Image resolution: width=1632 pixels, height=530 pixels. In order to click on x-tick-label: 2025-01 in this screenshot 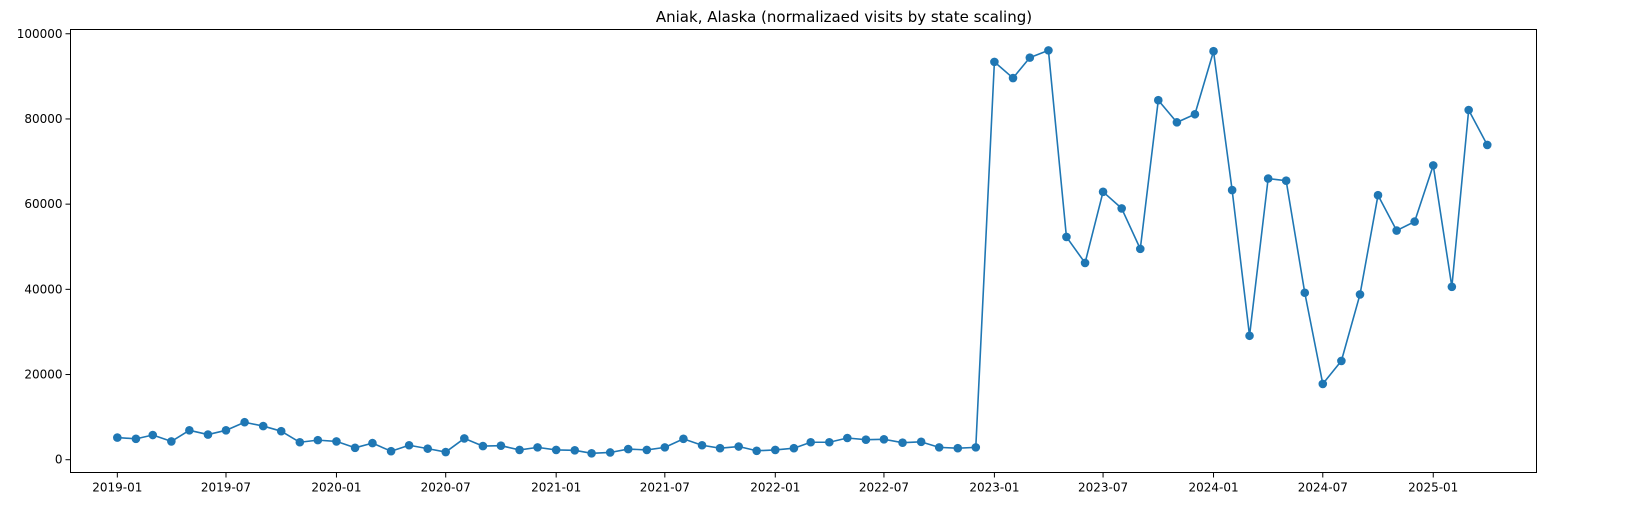, I will do `click(1433, 488)`.